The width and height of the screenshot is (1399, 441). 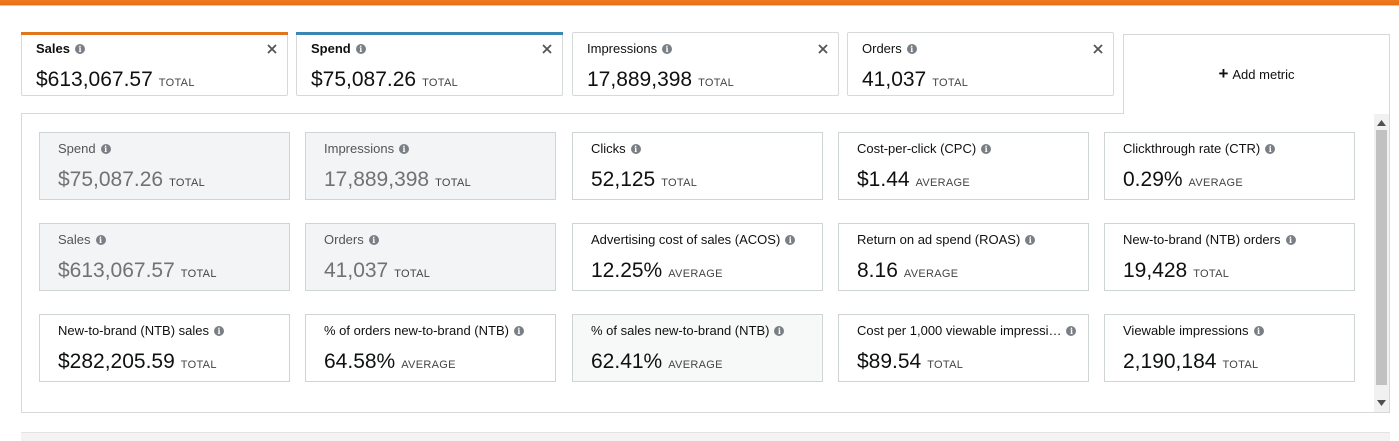 What do you see at coordinates (1229, 166) in the screenshot?
I see `metric-card: Clickthrough rate (CTR) i 0.29% AVERAGE` at bounding box center [1229, 166].